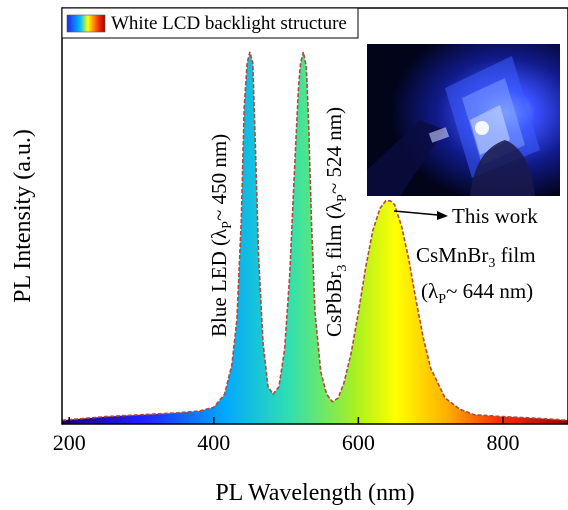 This screenshot has width=568, height=510. Describe the element at coordinates (23, 216) in the screenshot. I see `y-axis-title: PL Intensity (a.u.)` at that location.